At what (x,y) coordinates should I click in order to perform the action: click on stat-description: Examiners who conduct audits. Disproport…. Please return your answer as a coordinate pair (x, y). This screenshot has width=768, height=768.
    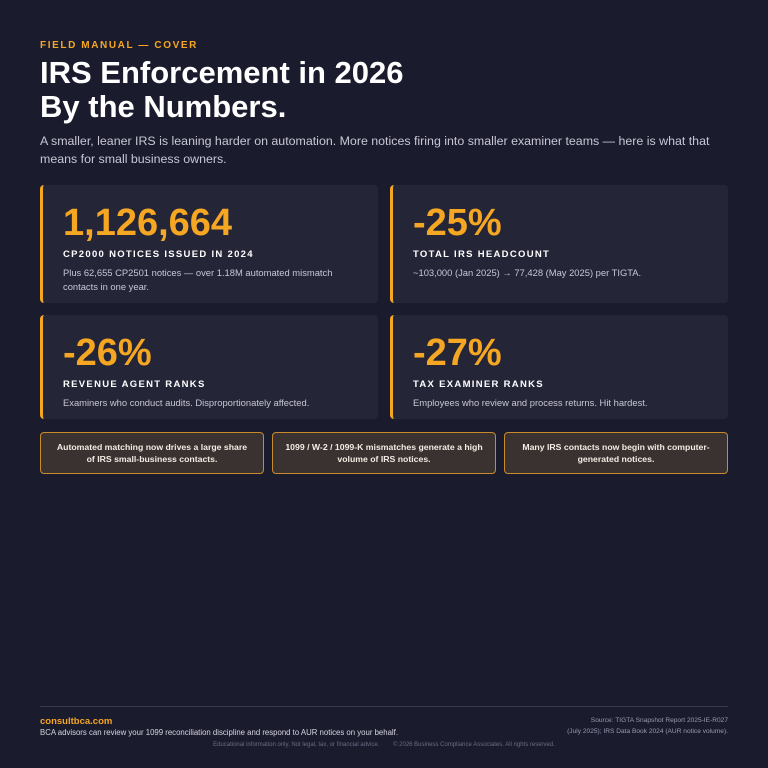
    Looking at the image, I should click on (186, 402).